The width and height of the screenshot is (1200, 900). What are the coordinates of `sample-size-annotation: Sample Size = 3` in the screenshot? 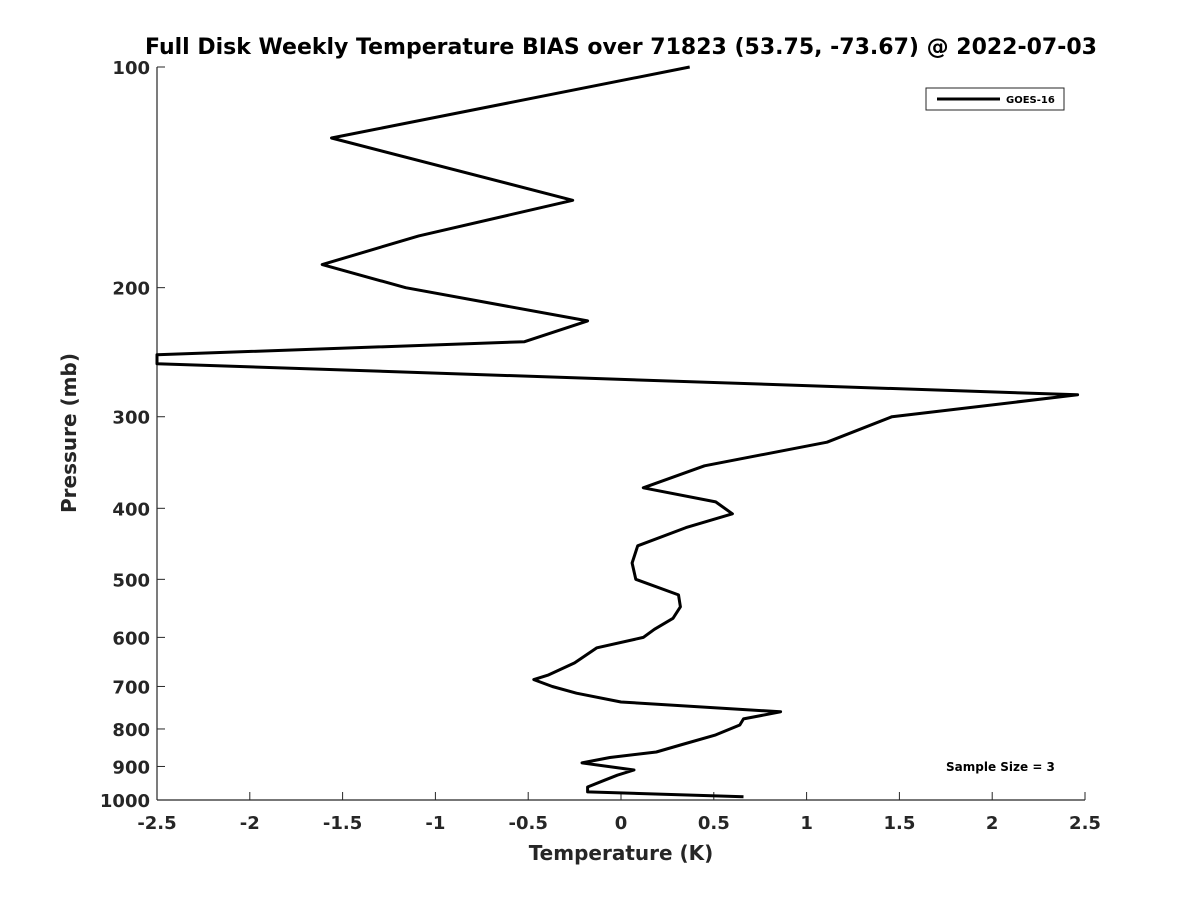 It's located at (1000, 767).